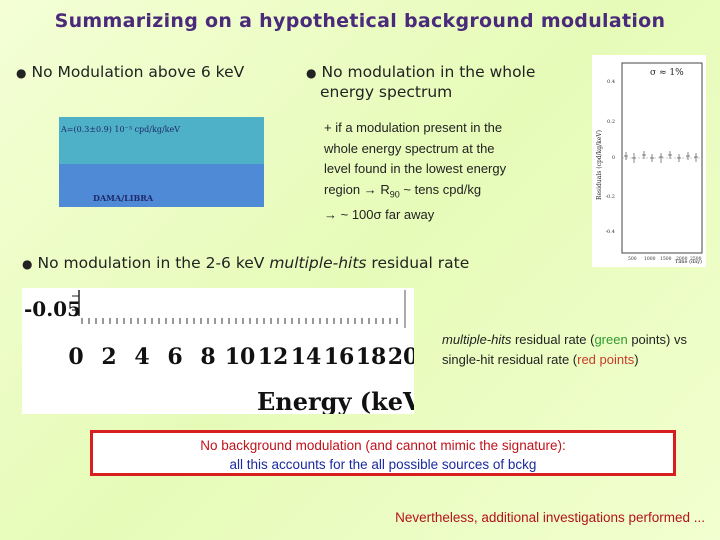  What do you see at coordinates (141, 357) in the screenshot?
I see `x-tick-label: 4` at bounding box center [141, 357].